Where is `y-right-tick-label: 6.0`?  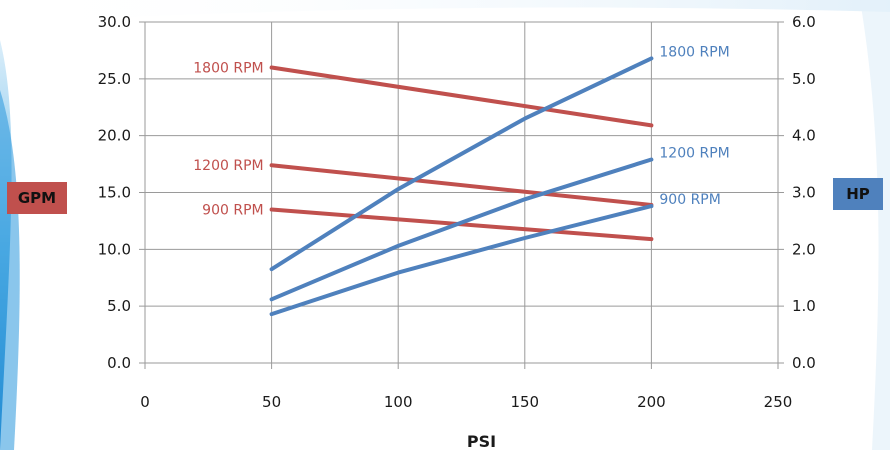 y-right-tick-label: 6.0 is located at coordinates (804, 22).